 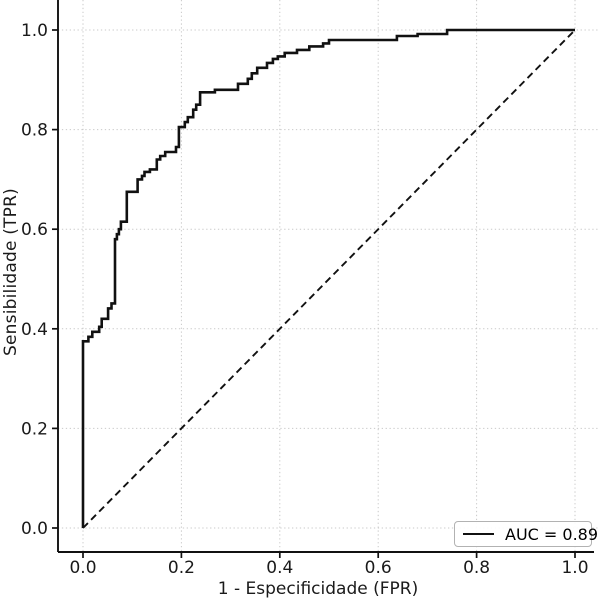 What do you see at coordinates (181, 568) in the screenshot?
I see `x-tick-label: 0.2` at bounding box center [181, 568].